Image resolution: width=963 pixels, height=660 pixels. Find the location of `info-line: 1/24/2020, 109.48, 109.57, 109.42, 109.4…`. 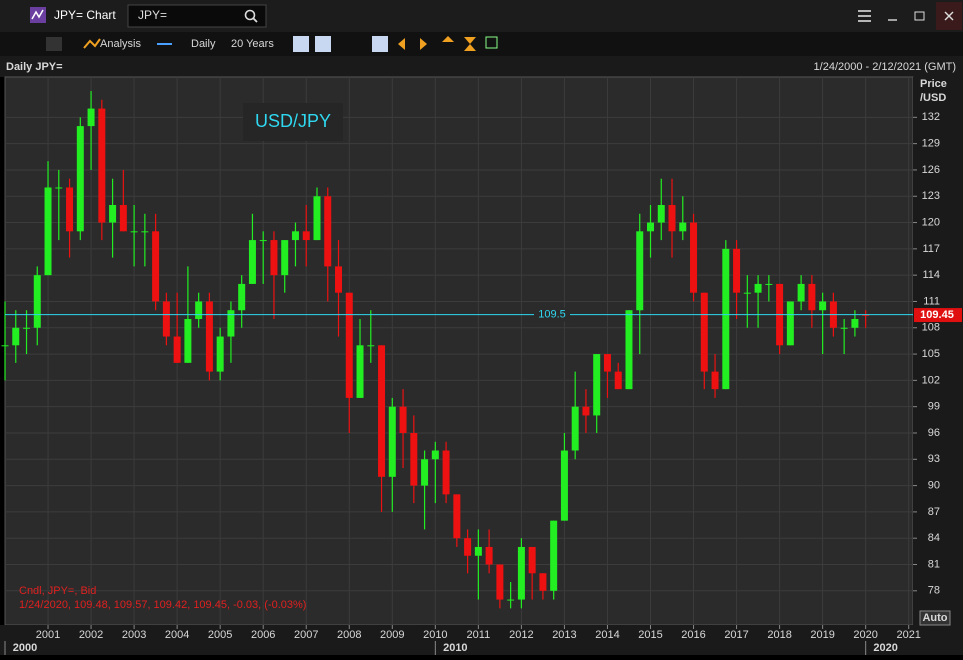

info-line: 1/24/2020, 109.48, 109.57, 109.42, 109.4… is located at coordinates (162, 605).